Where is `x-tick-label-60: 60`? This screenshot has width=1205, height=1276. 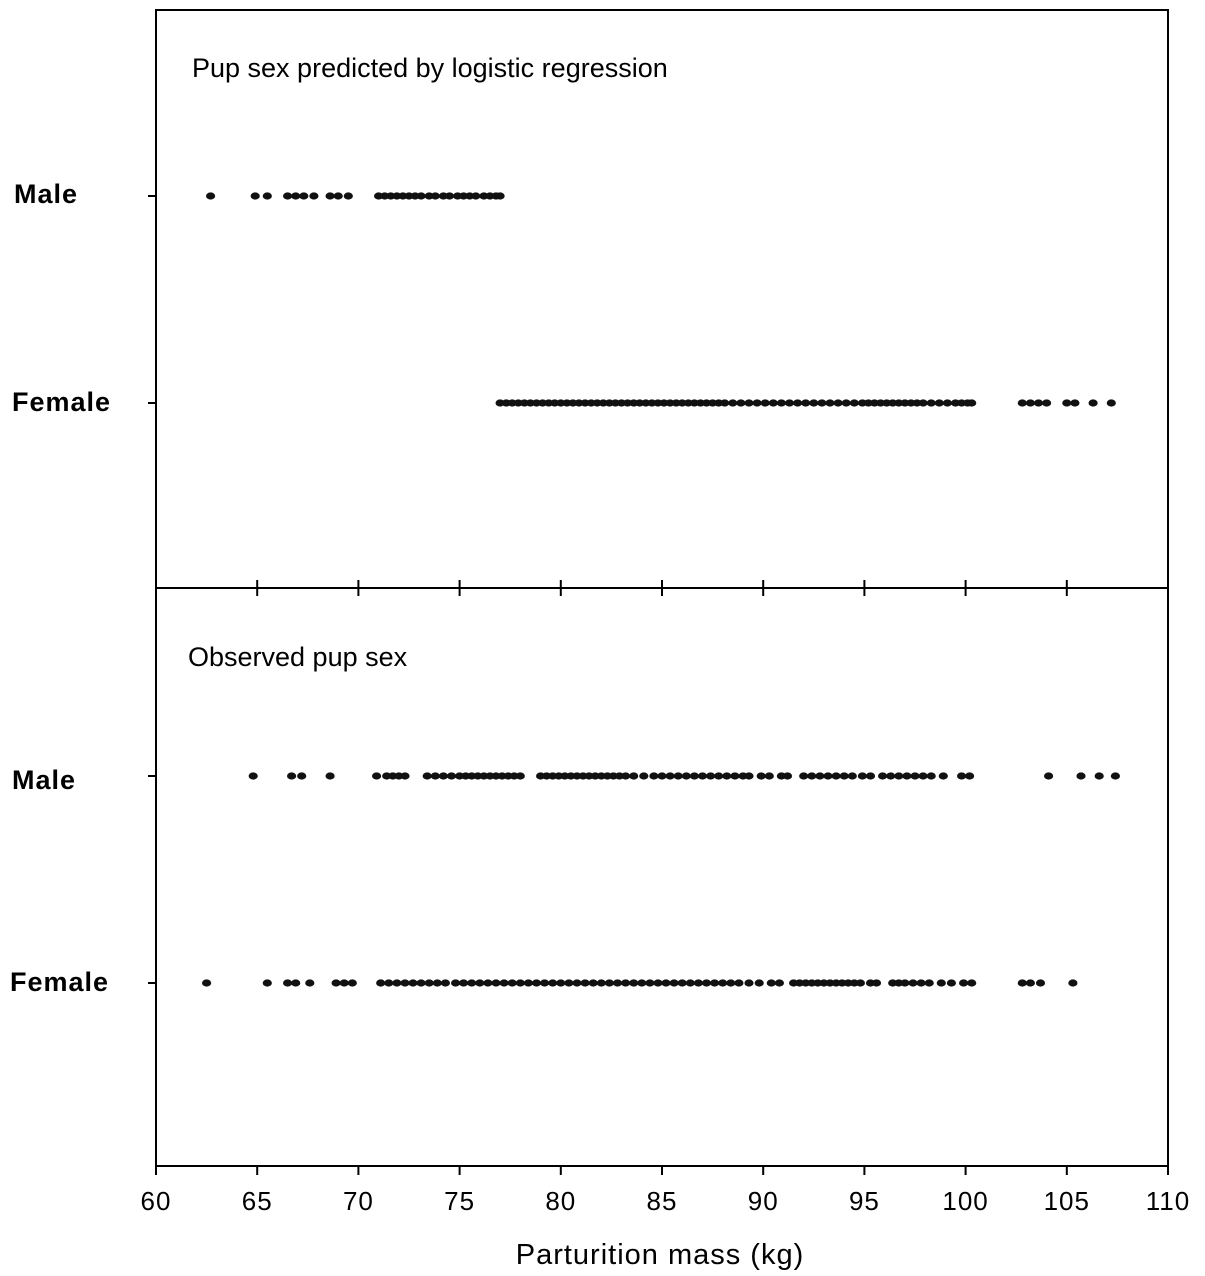
x-tick-label-60: 60 is located at coordinates (156, 1201).